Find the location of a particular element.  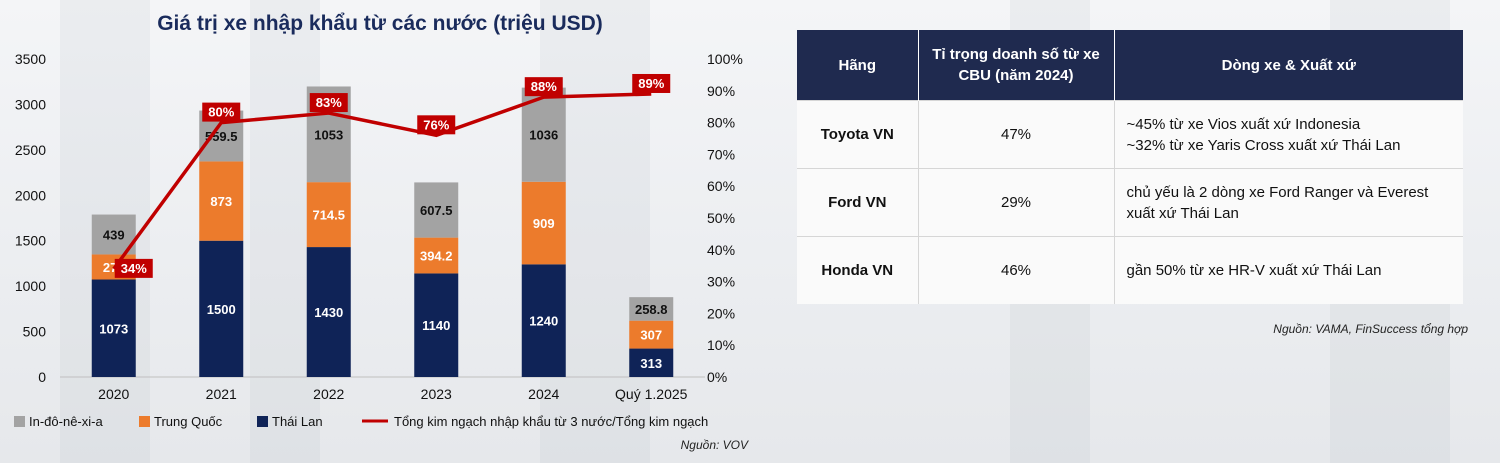

table-source: Nguồn: VAMA, FinSuccess tổng hợp is located at coordinates (1370, 329).